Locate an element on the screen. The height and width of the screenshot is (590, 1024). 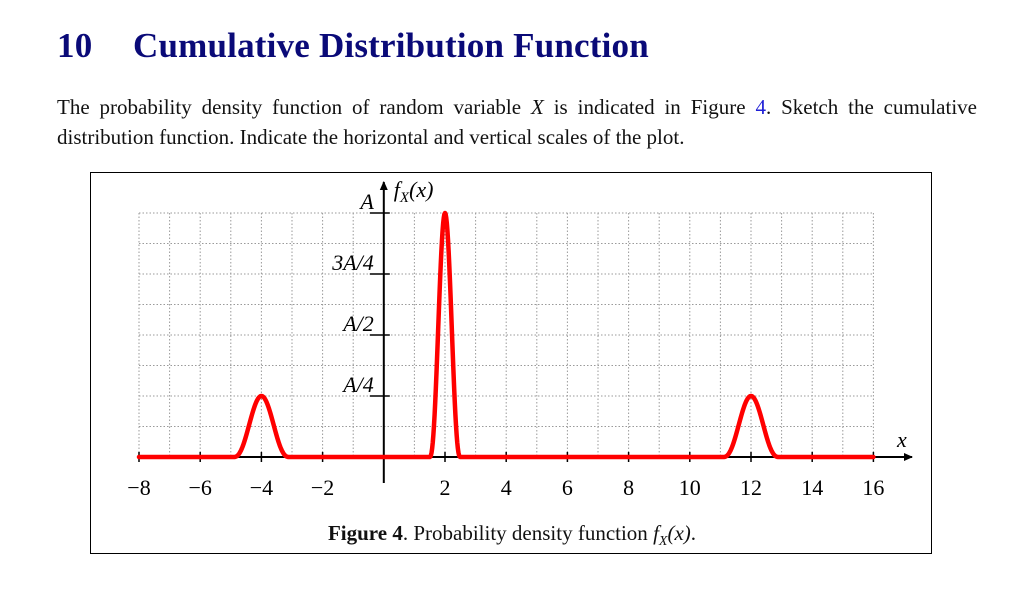
caption-math: fX(x) is located at coordinates (672, 535).